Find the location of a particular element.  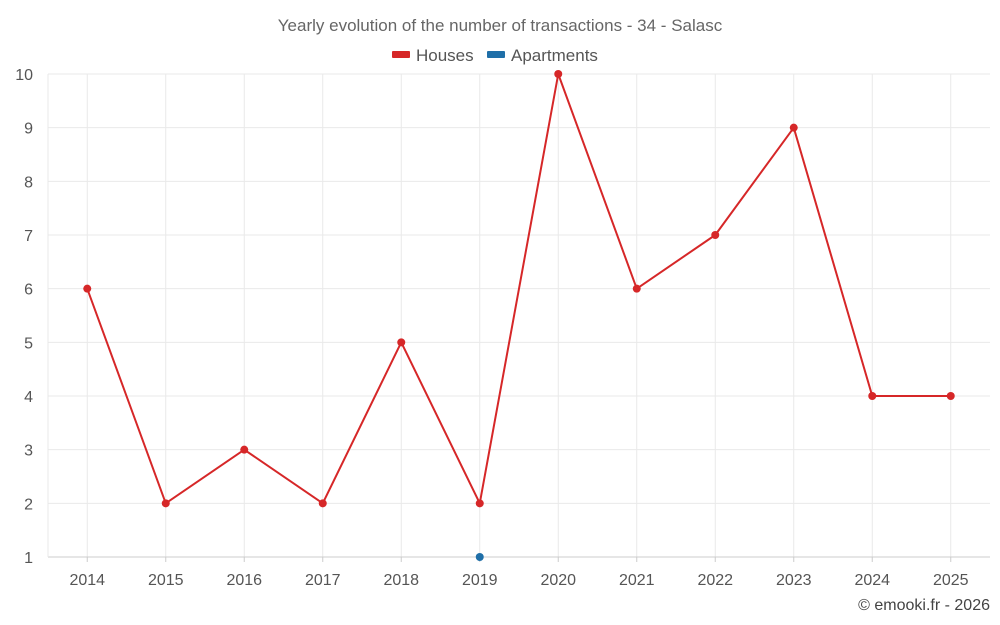

legend-item-apartments: Apartments is located at coordinates (542, 55).